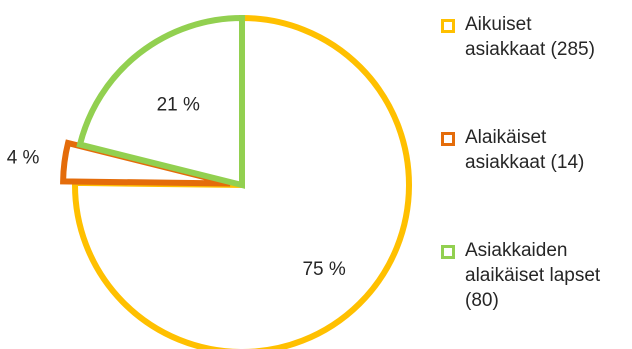 The image size is (632, 349). I want to click on pie-label-adult-clients: 75 %, so click(323, 269).